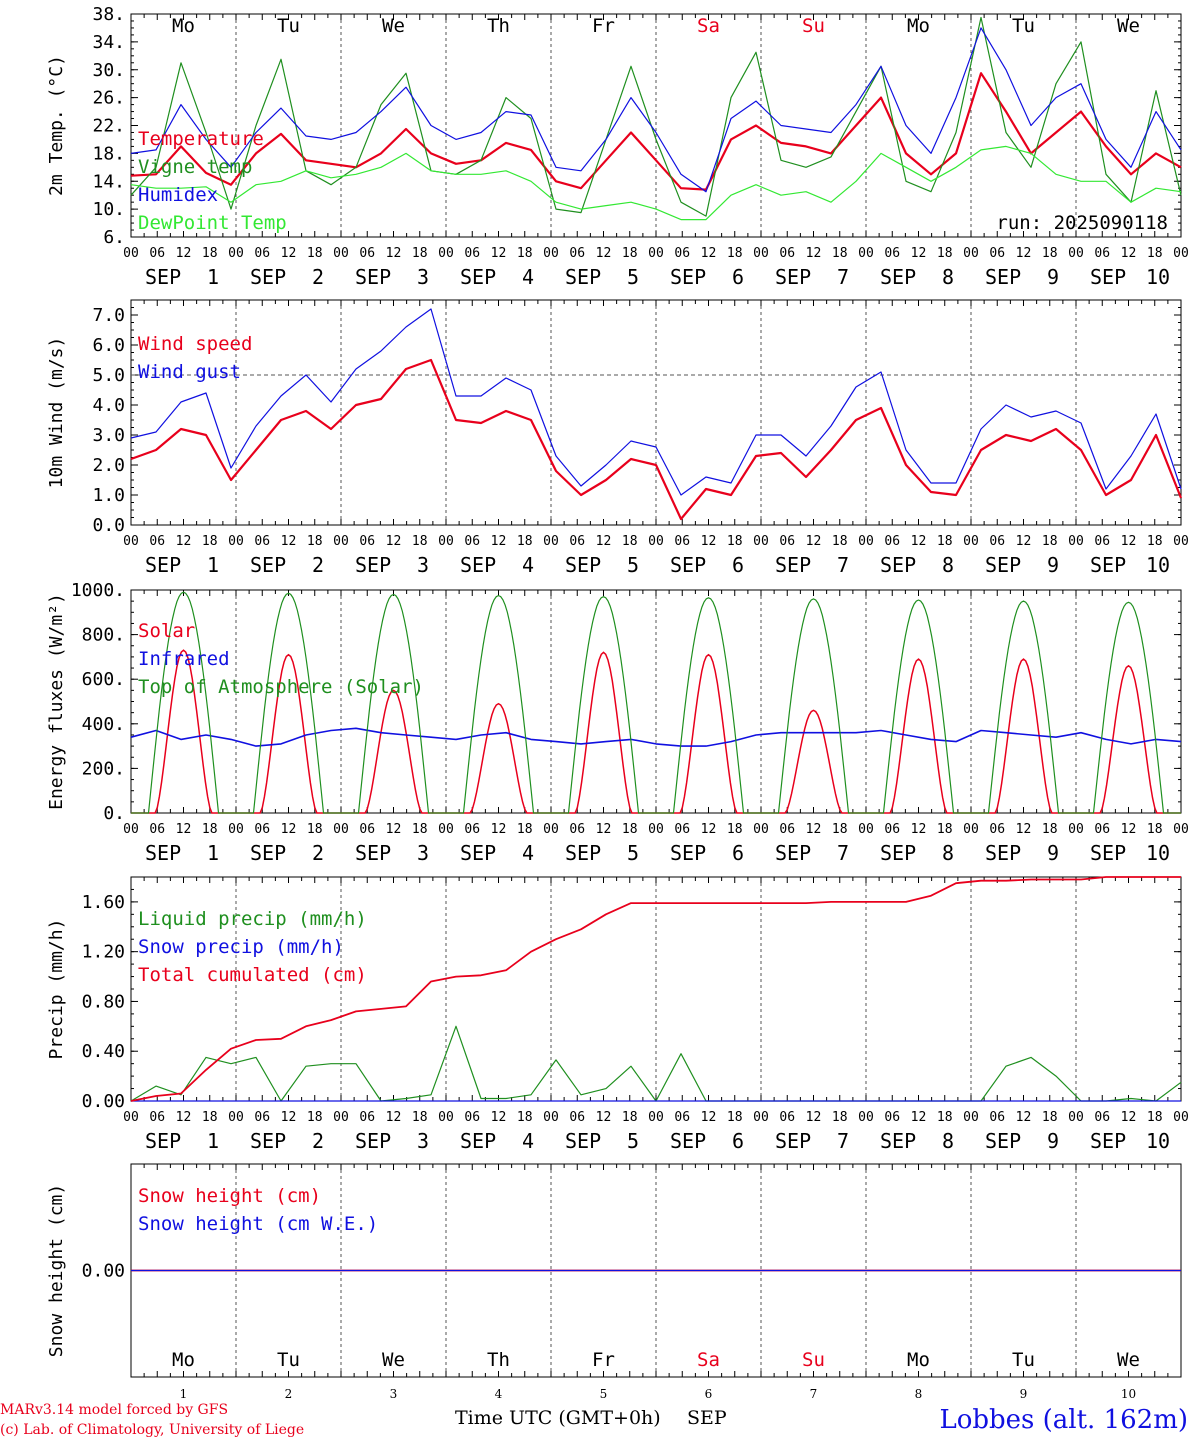  Describe the element at coordinates (166, 631) in the screenshot. I see `legend-entry: Solar` at that location.